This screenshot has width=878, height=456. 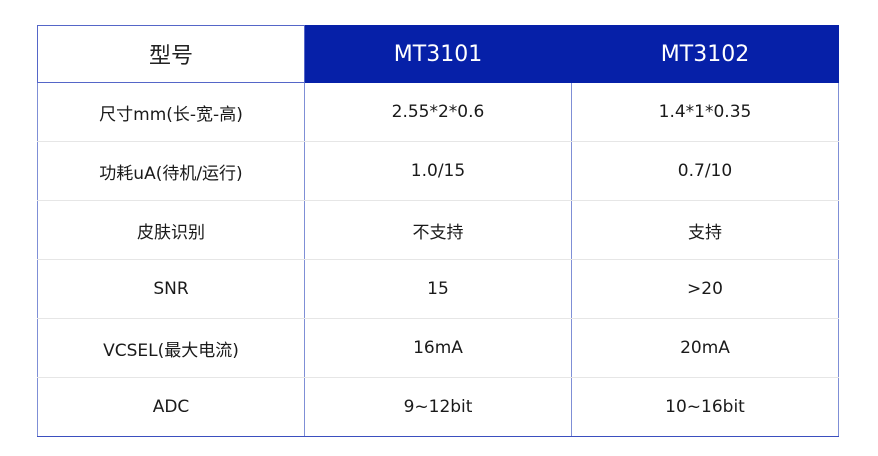 I want to click on header-label: 型号, so click(x=171, y=54).